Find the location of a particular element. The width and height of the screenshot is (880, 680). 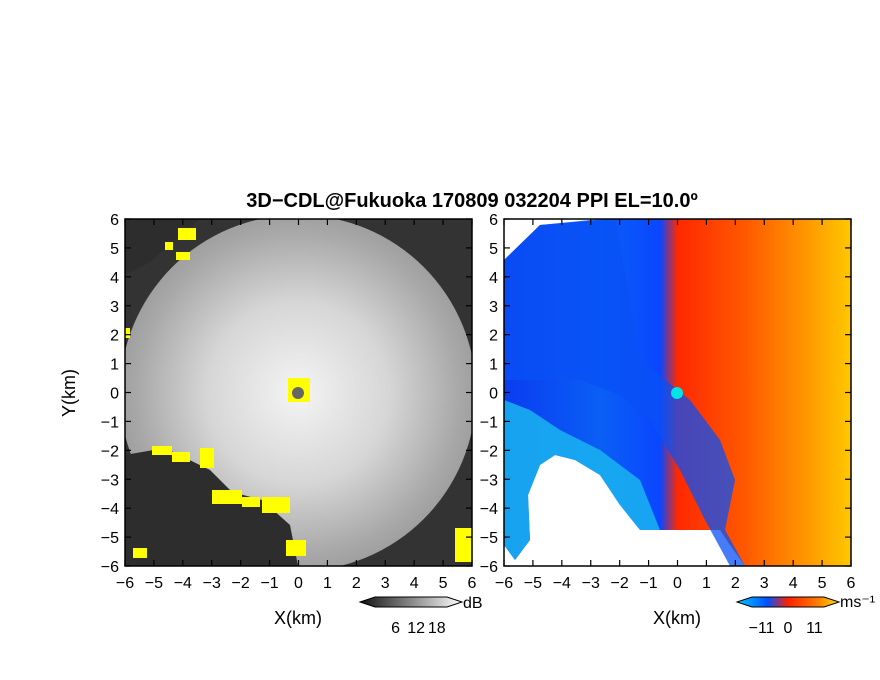

colorbar-tick-label: −11 is located at coordinates (762, 628).